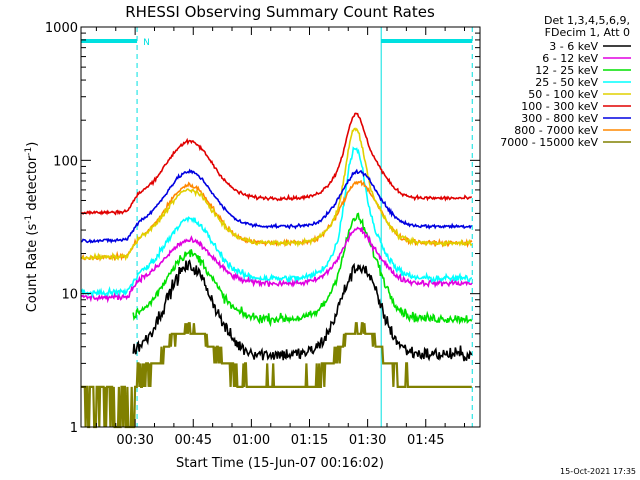 This screenshot has width=640, height=480. Describe the element at coordinates (146, 43) in the screenshot. I see `night-marker-label: N` at that location.